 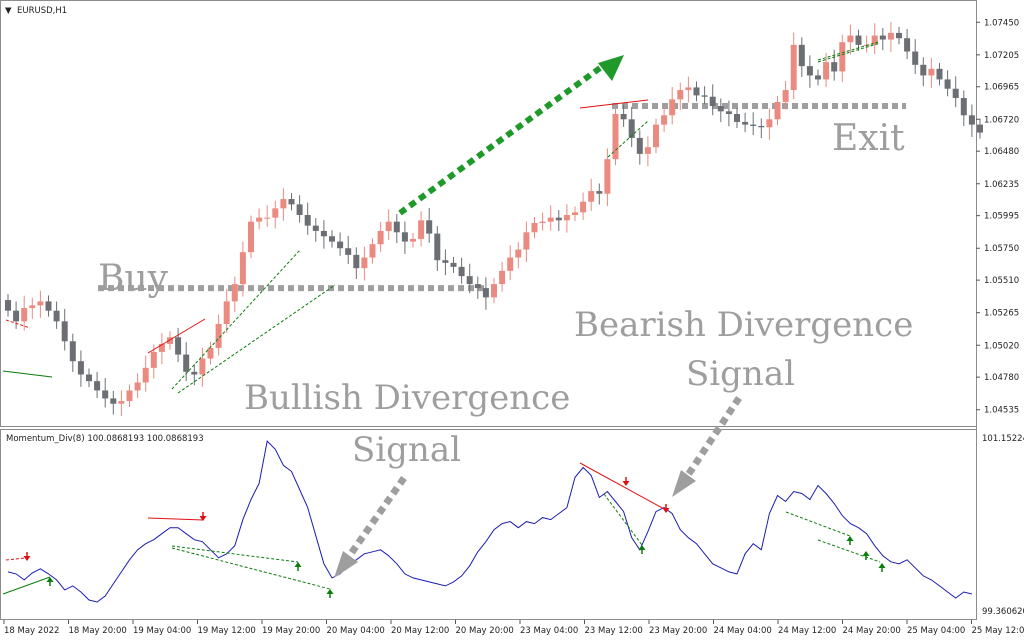 What do you see at coordinates (377, 516) in the screenshot?
I see `bullish-pointer-arrow-icon` at bounding box center [377, 516].